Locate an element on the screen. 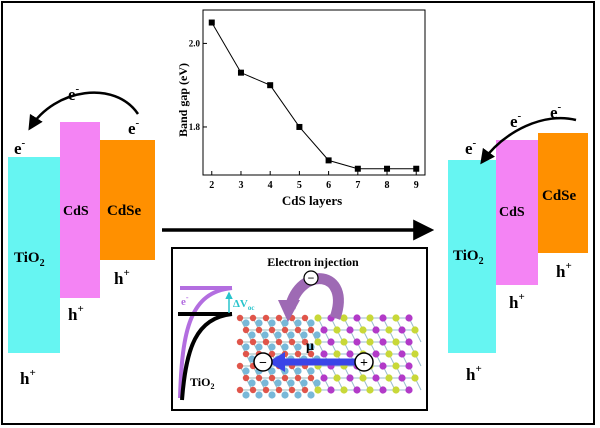 This screenshot has height=428, width=600. x-tick-label: 4 is located at coordinates (270, 185).